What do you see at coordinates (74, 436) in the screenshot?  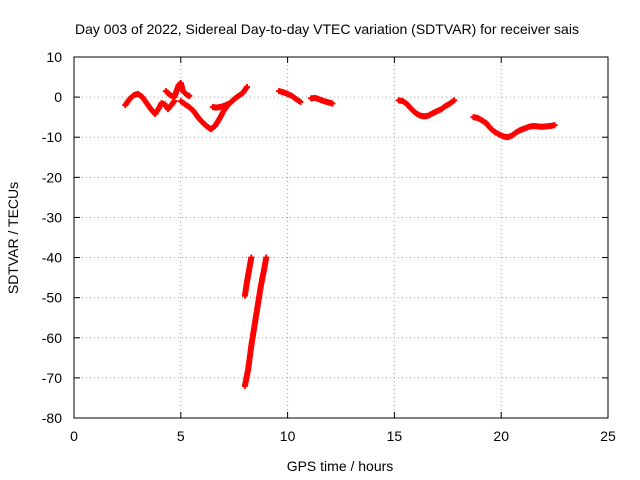 I see `x-tick-label: 0` at bounding box center [74, 436].